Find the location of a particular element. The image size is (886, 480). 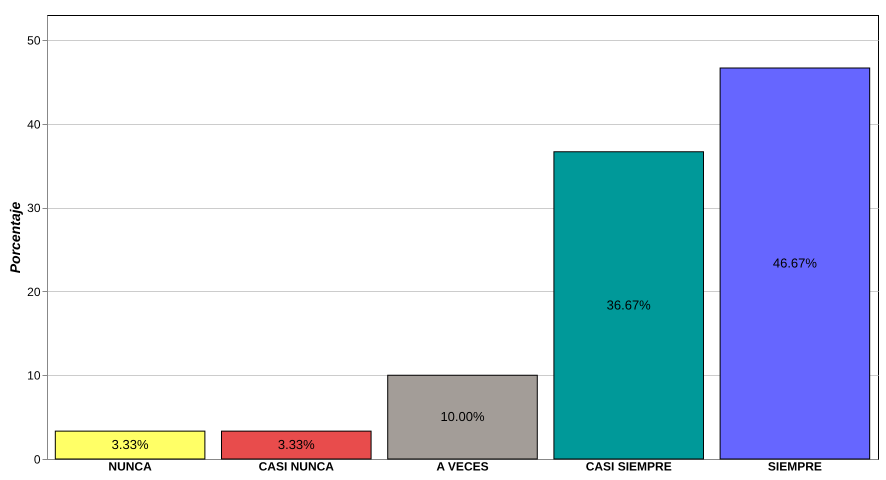

data-label: 36.67% is located at coordinates (629, 304).